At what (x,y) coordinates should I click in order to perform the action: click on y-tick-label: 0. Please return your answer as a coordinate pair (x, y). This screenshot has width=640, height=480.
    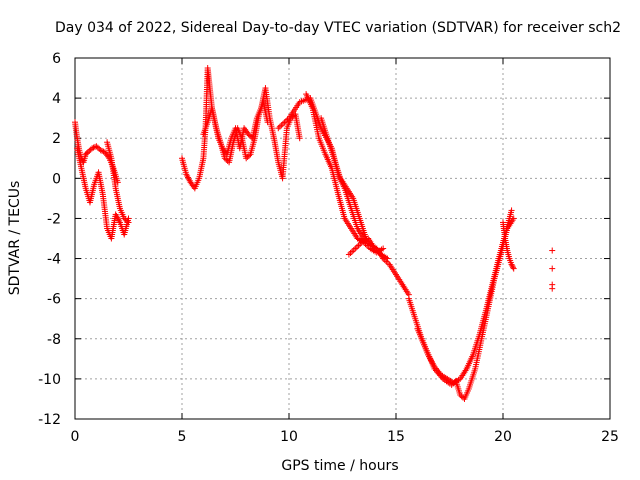
    Looking at the image, I should click on (56, 179).